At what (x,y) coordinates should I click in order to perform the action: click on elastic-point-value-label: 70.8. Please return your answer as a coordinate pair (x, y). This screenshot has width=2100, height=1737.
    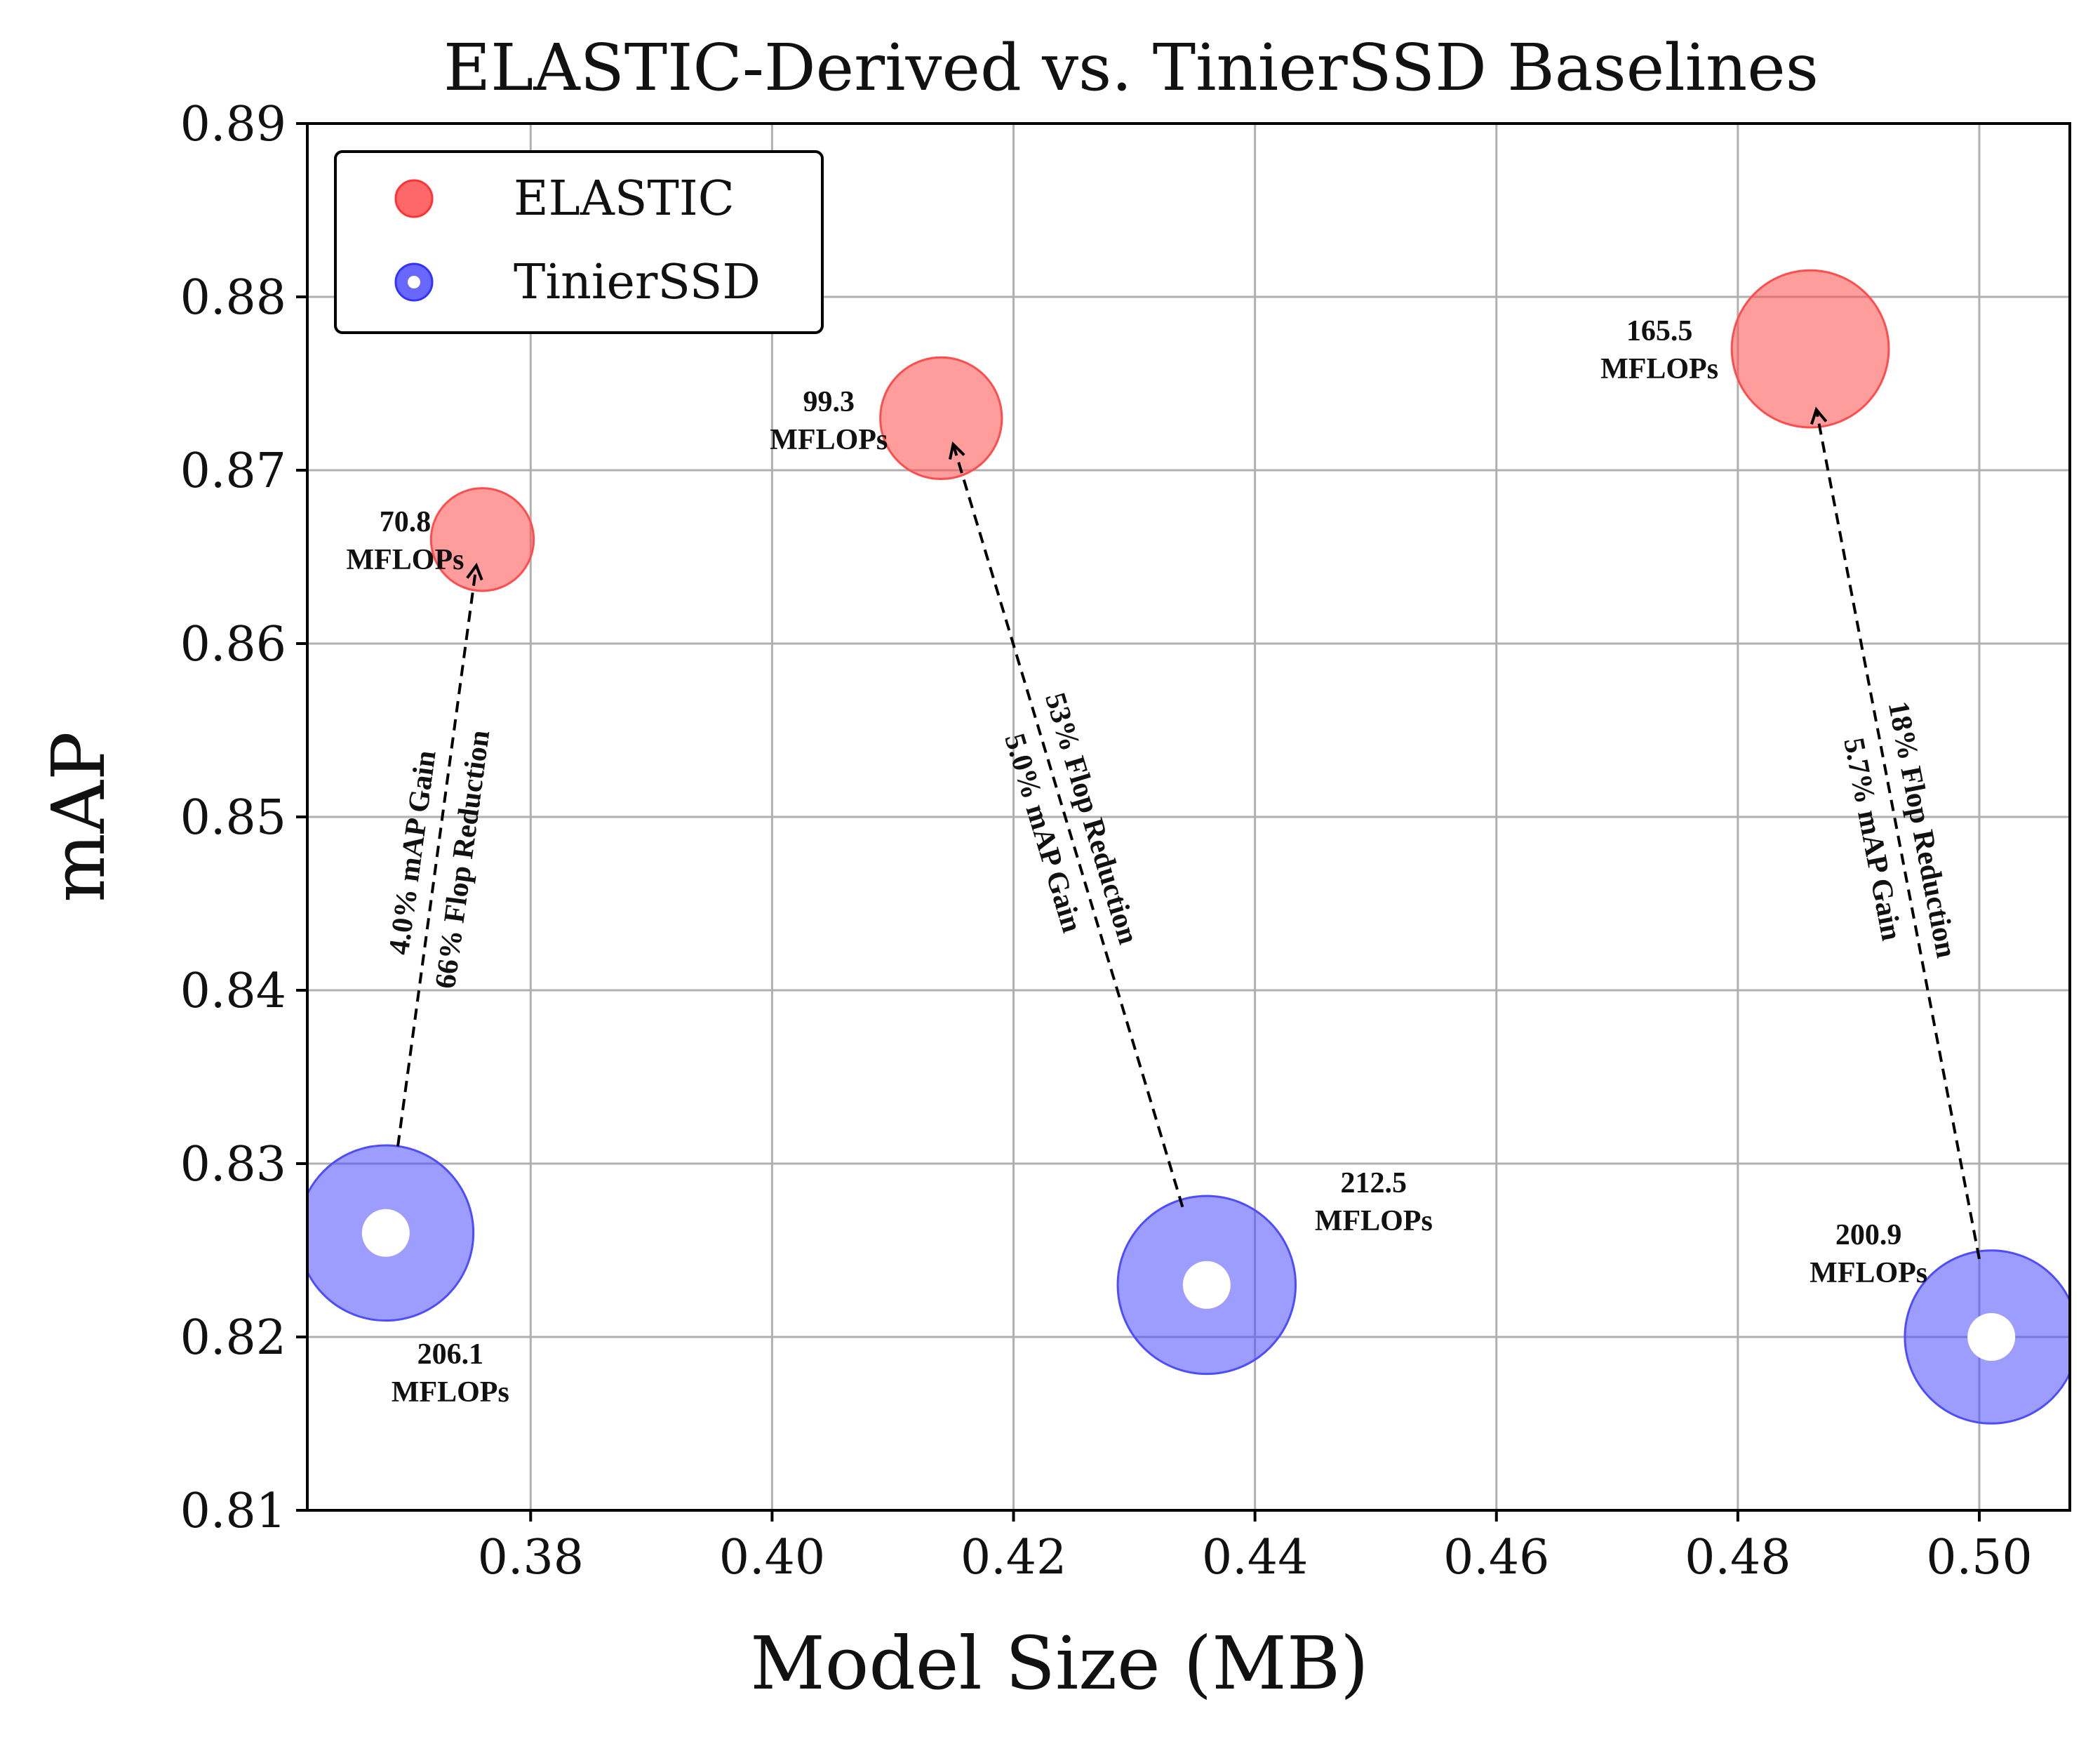
    Looking at the image, I should click on (406, 522).